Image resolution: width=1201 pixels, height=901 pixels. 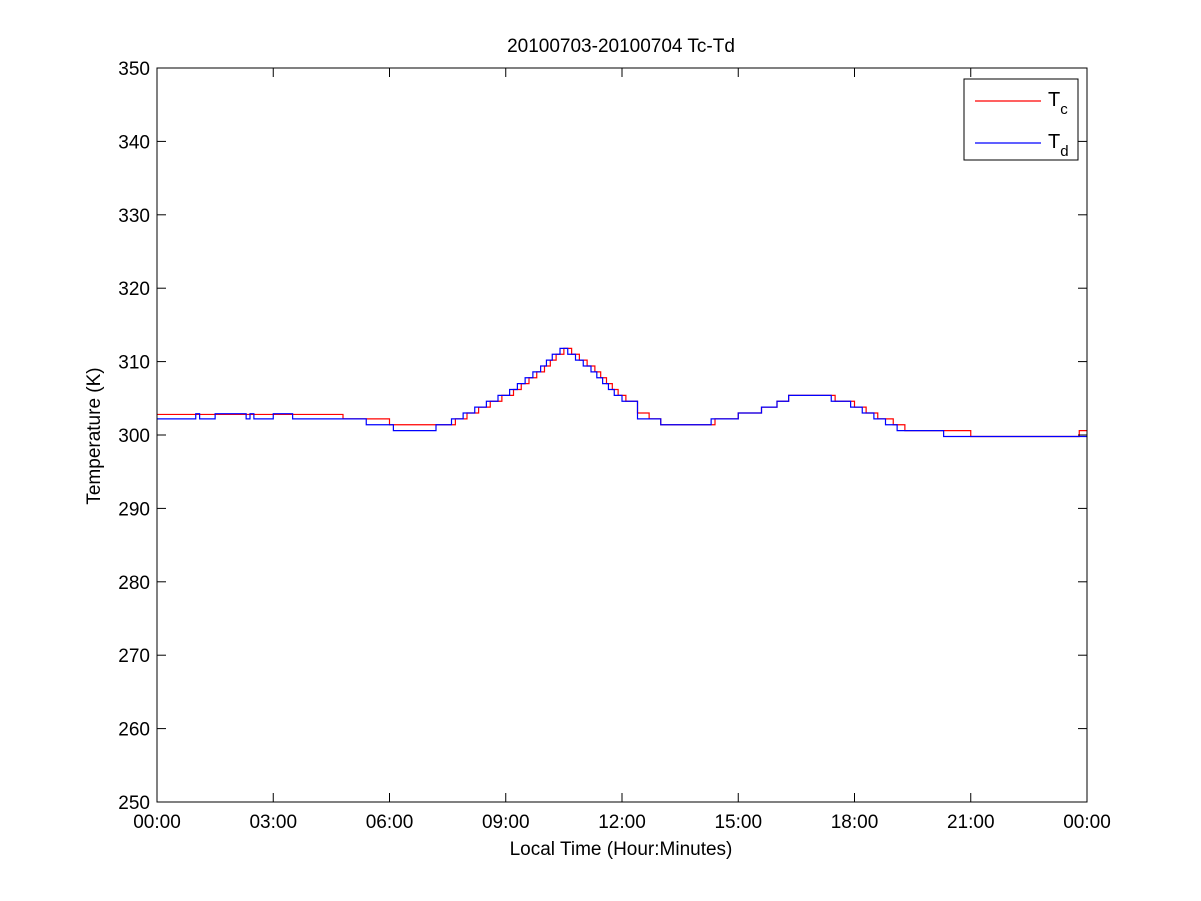 I want to click on x-tick-label: 09:00, so click(x=506, y=822).